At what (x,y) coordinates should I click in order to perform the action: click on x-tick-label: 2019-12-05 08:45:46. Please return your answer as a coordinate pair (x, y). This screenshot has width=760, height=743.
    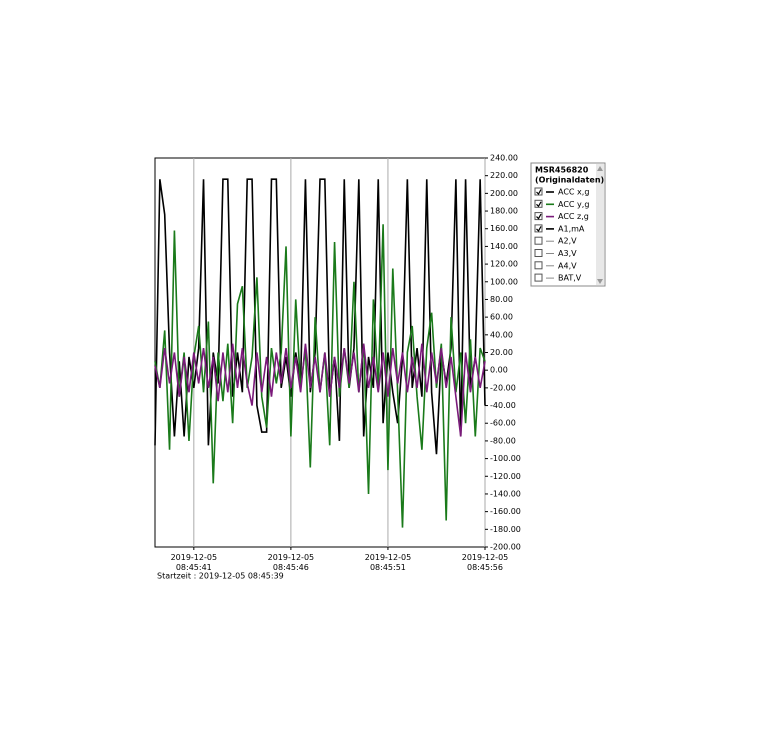
    Looking at the image, I should click on (291, 562).